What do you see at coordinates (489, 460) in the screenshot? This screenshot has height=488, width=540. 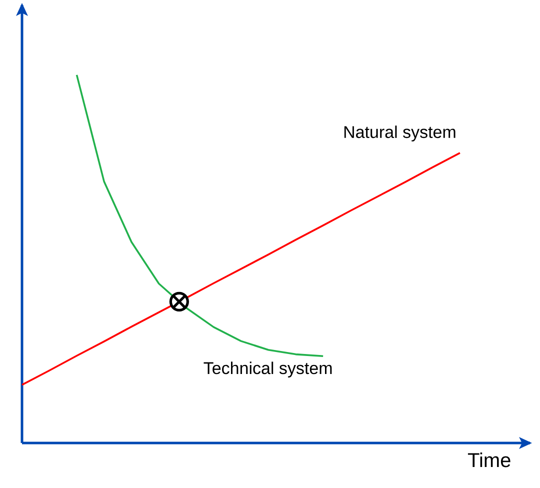 I see `x-axis-title: Time` at bounding box center [489, 460].